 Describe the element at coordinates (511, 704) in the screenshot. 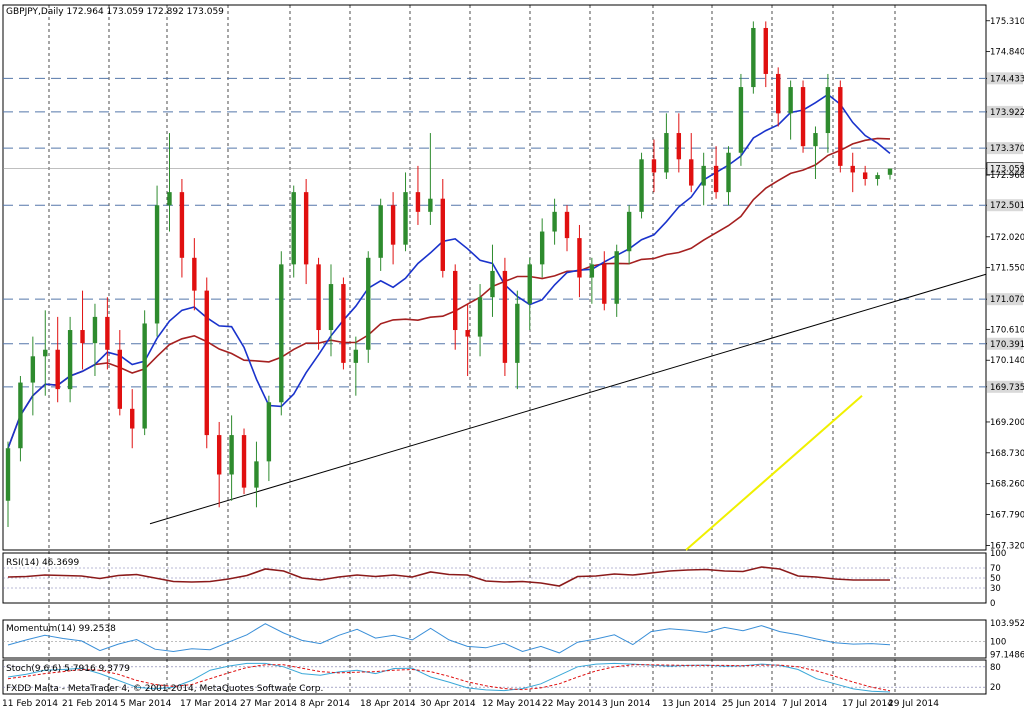

I see `x-tick-label: 12 May 2014` at that location.